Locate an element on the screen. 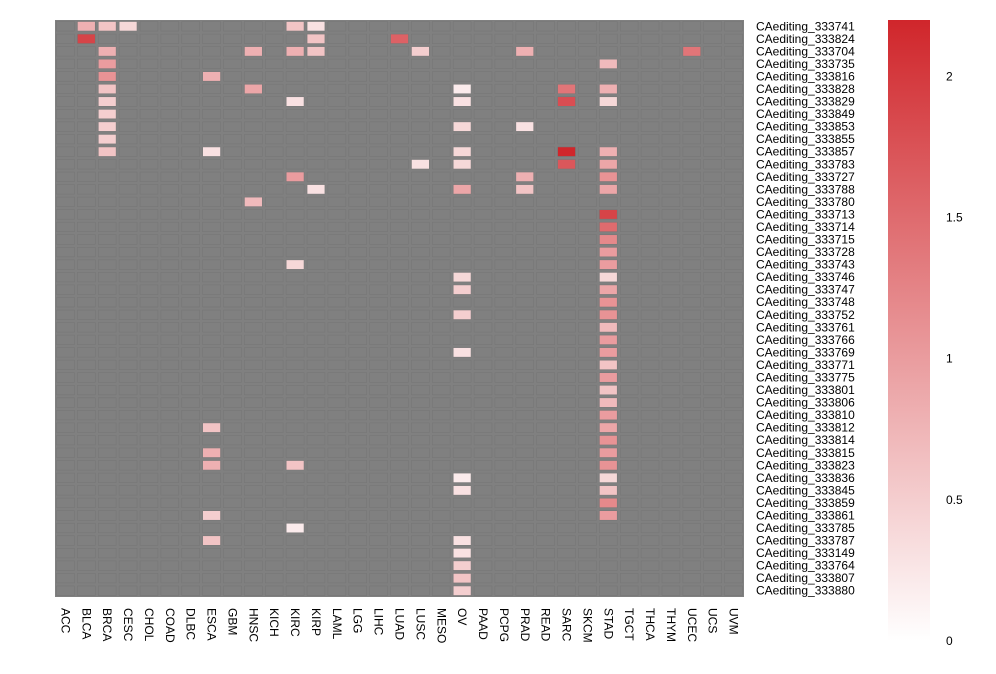  row-label: CAediting_333741 is located at coordinates (805, 26).